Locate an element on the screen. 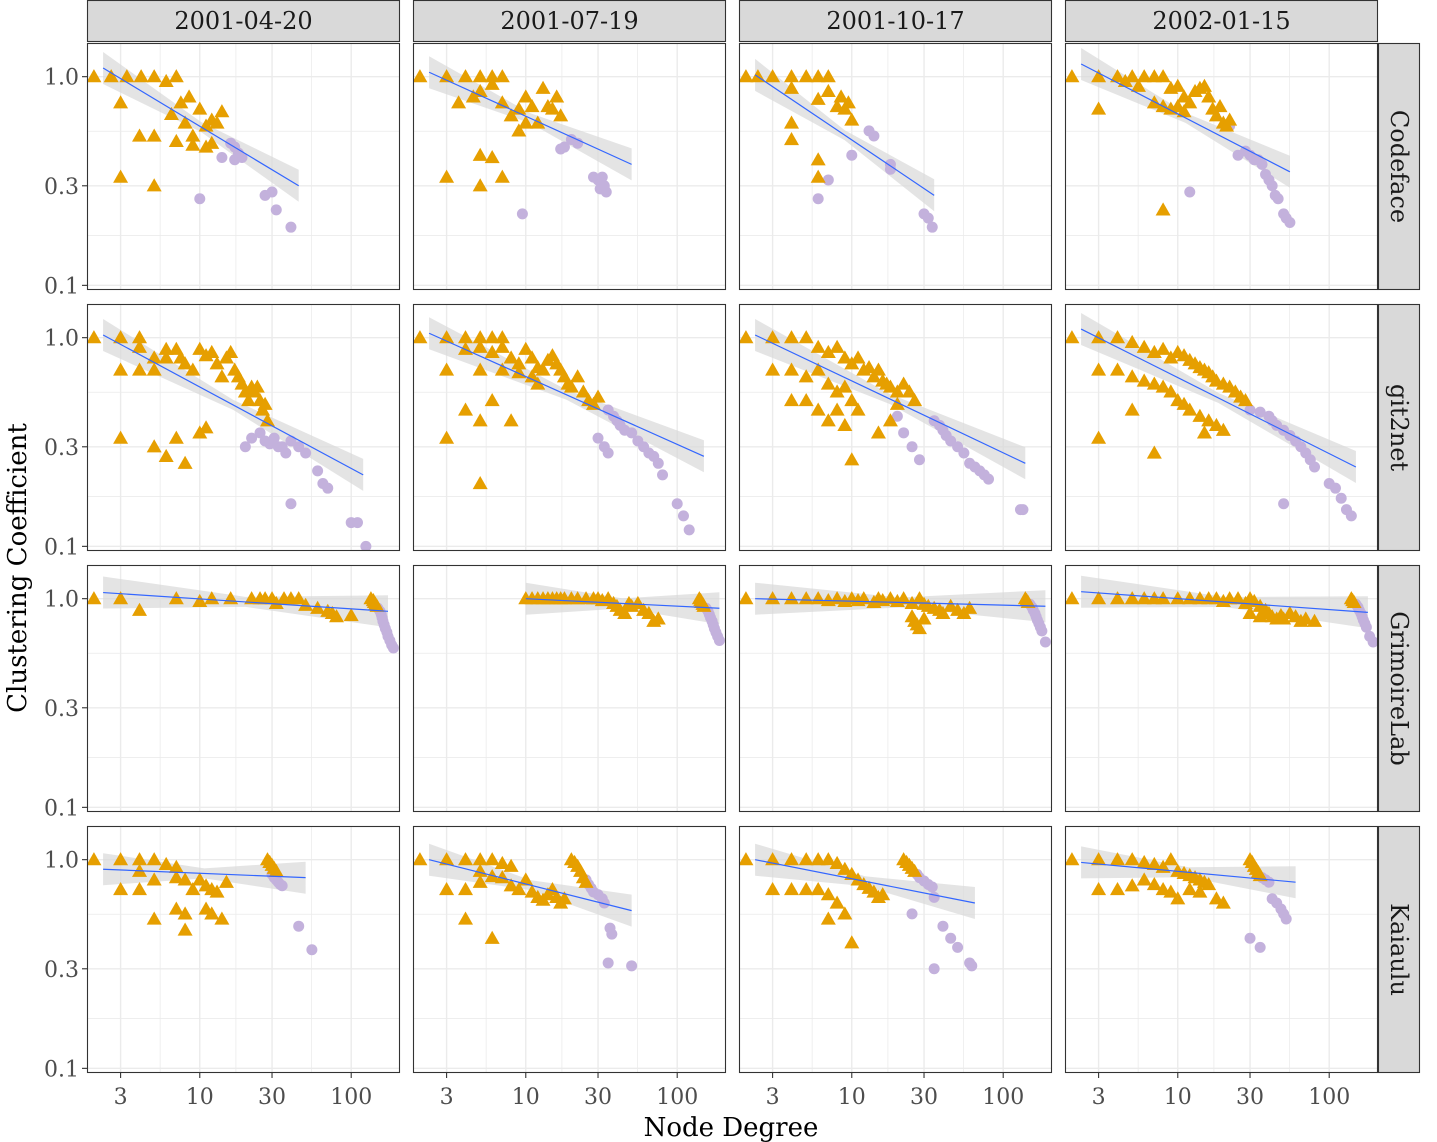  x-tick-label: 3 is located at coordinates (1099, 1097).